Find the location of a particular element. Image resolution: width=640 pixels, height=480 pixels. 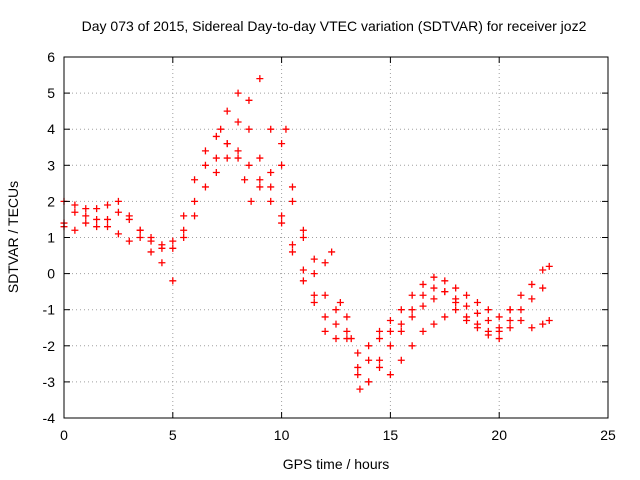

x-tick-label: 0 is located at coordinates (64, 435).